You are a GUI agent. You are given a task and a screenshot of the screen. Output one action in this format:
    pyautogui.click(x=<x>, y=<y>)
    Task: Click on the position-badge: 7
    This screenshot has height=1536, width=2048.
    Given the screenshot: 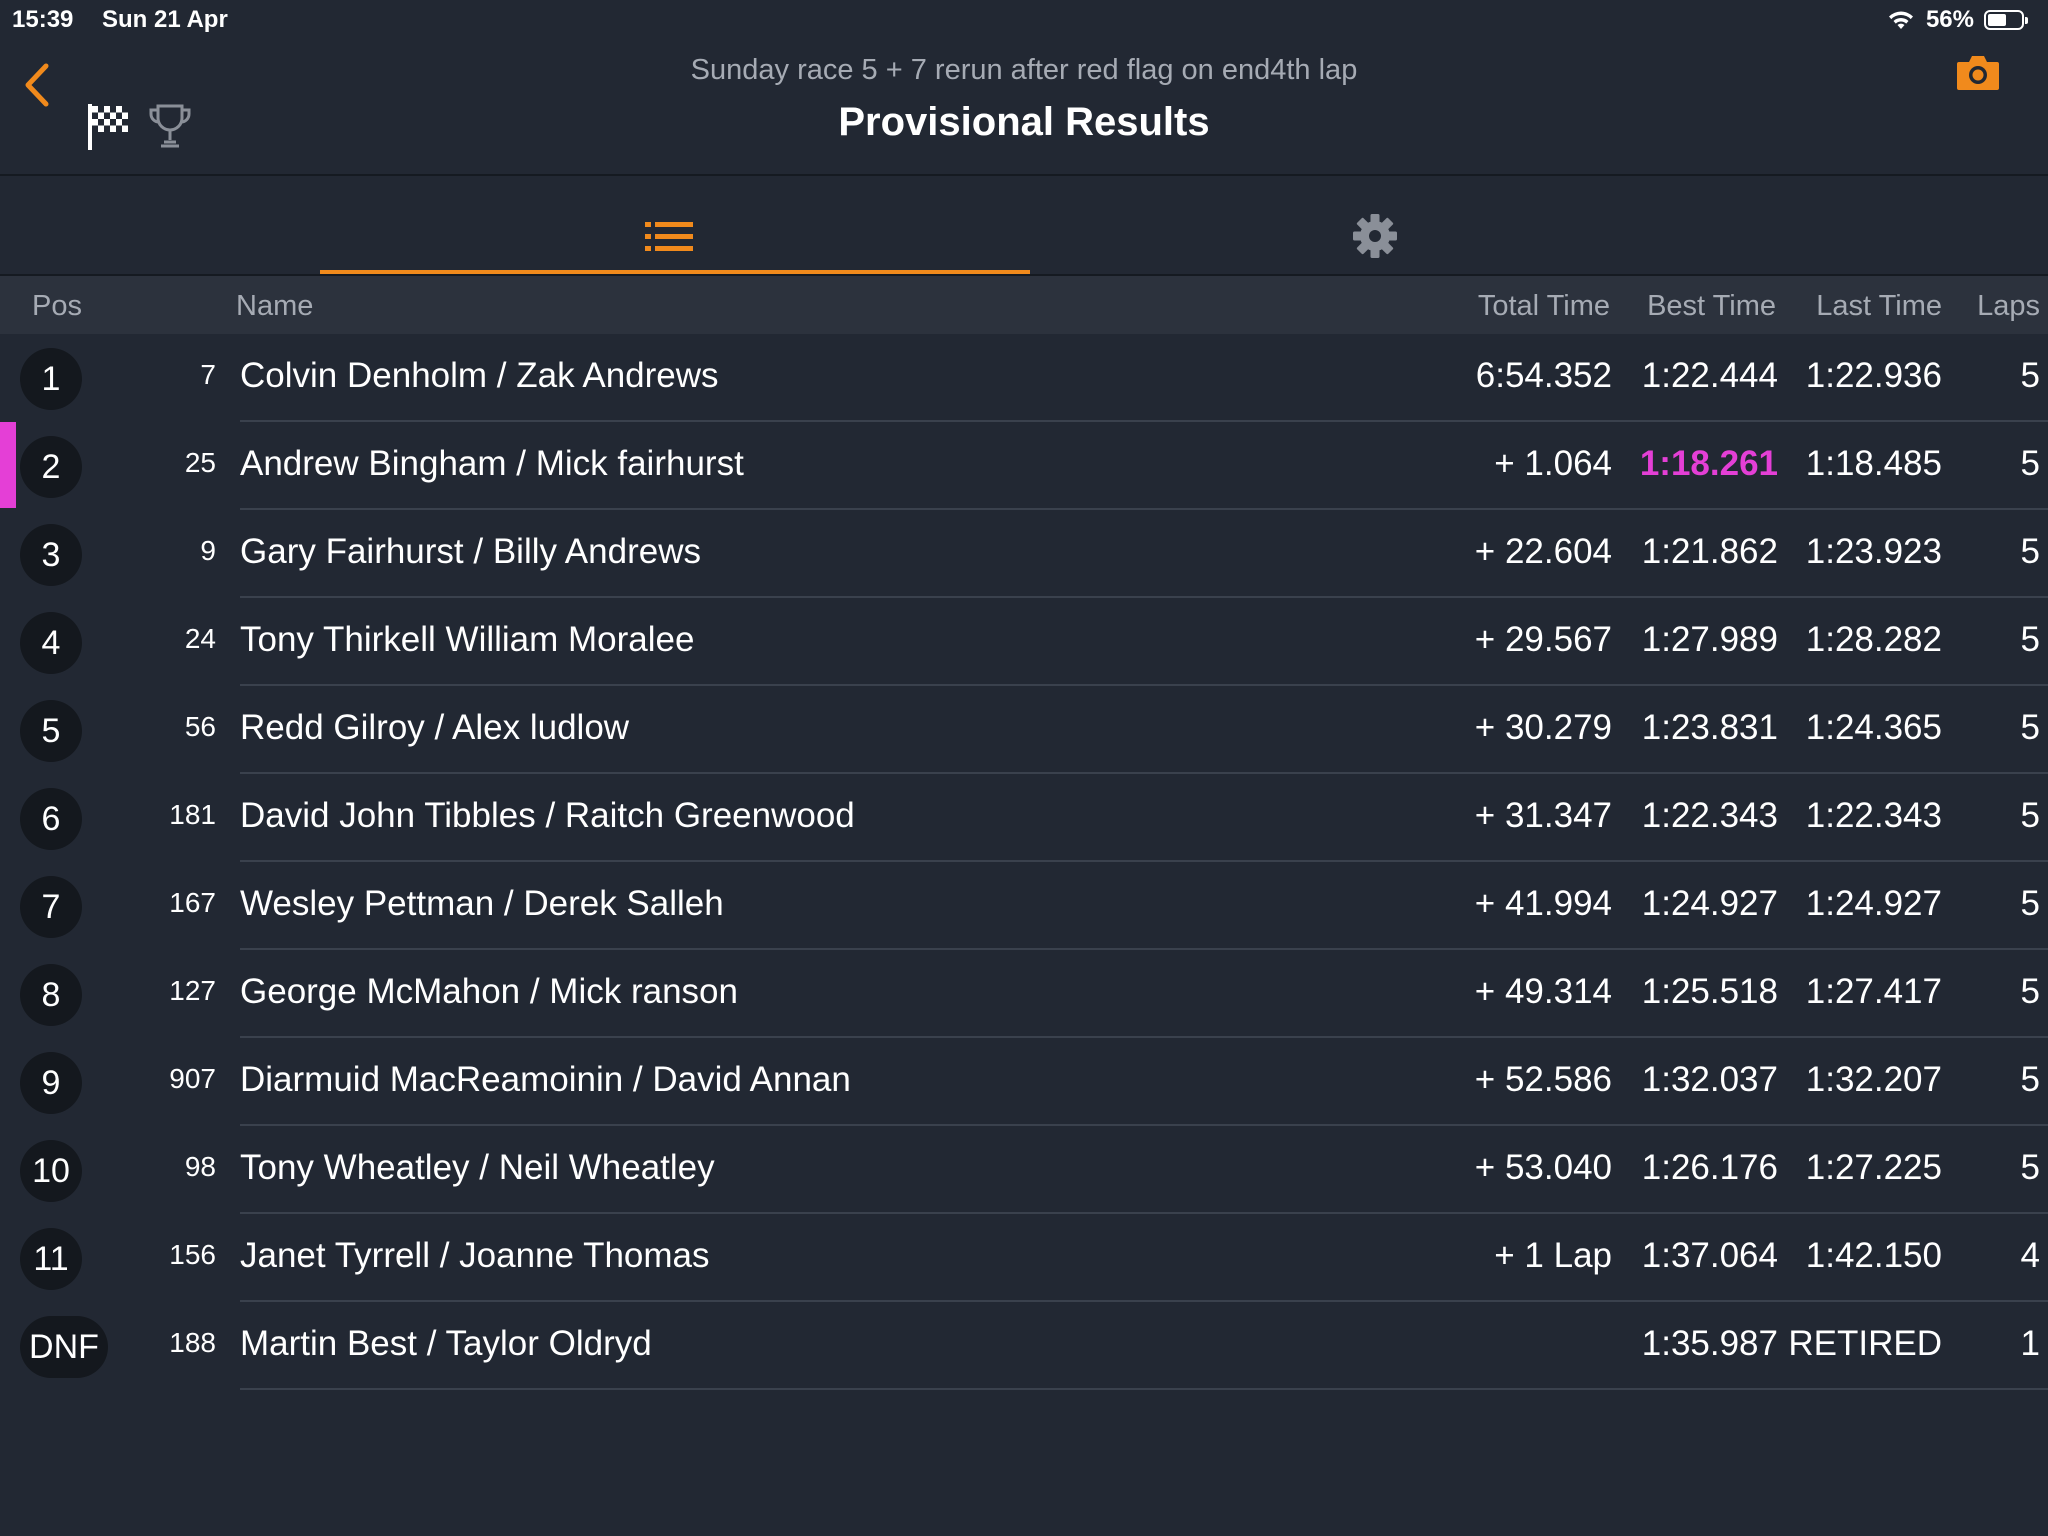 What is the action you would take?
    pyautogui.click(x=51, y=907)
    